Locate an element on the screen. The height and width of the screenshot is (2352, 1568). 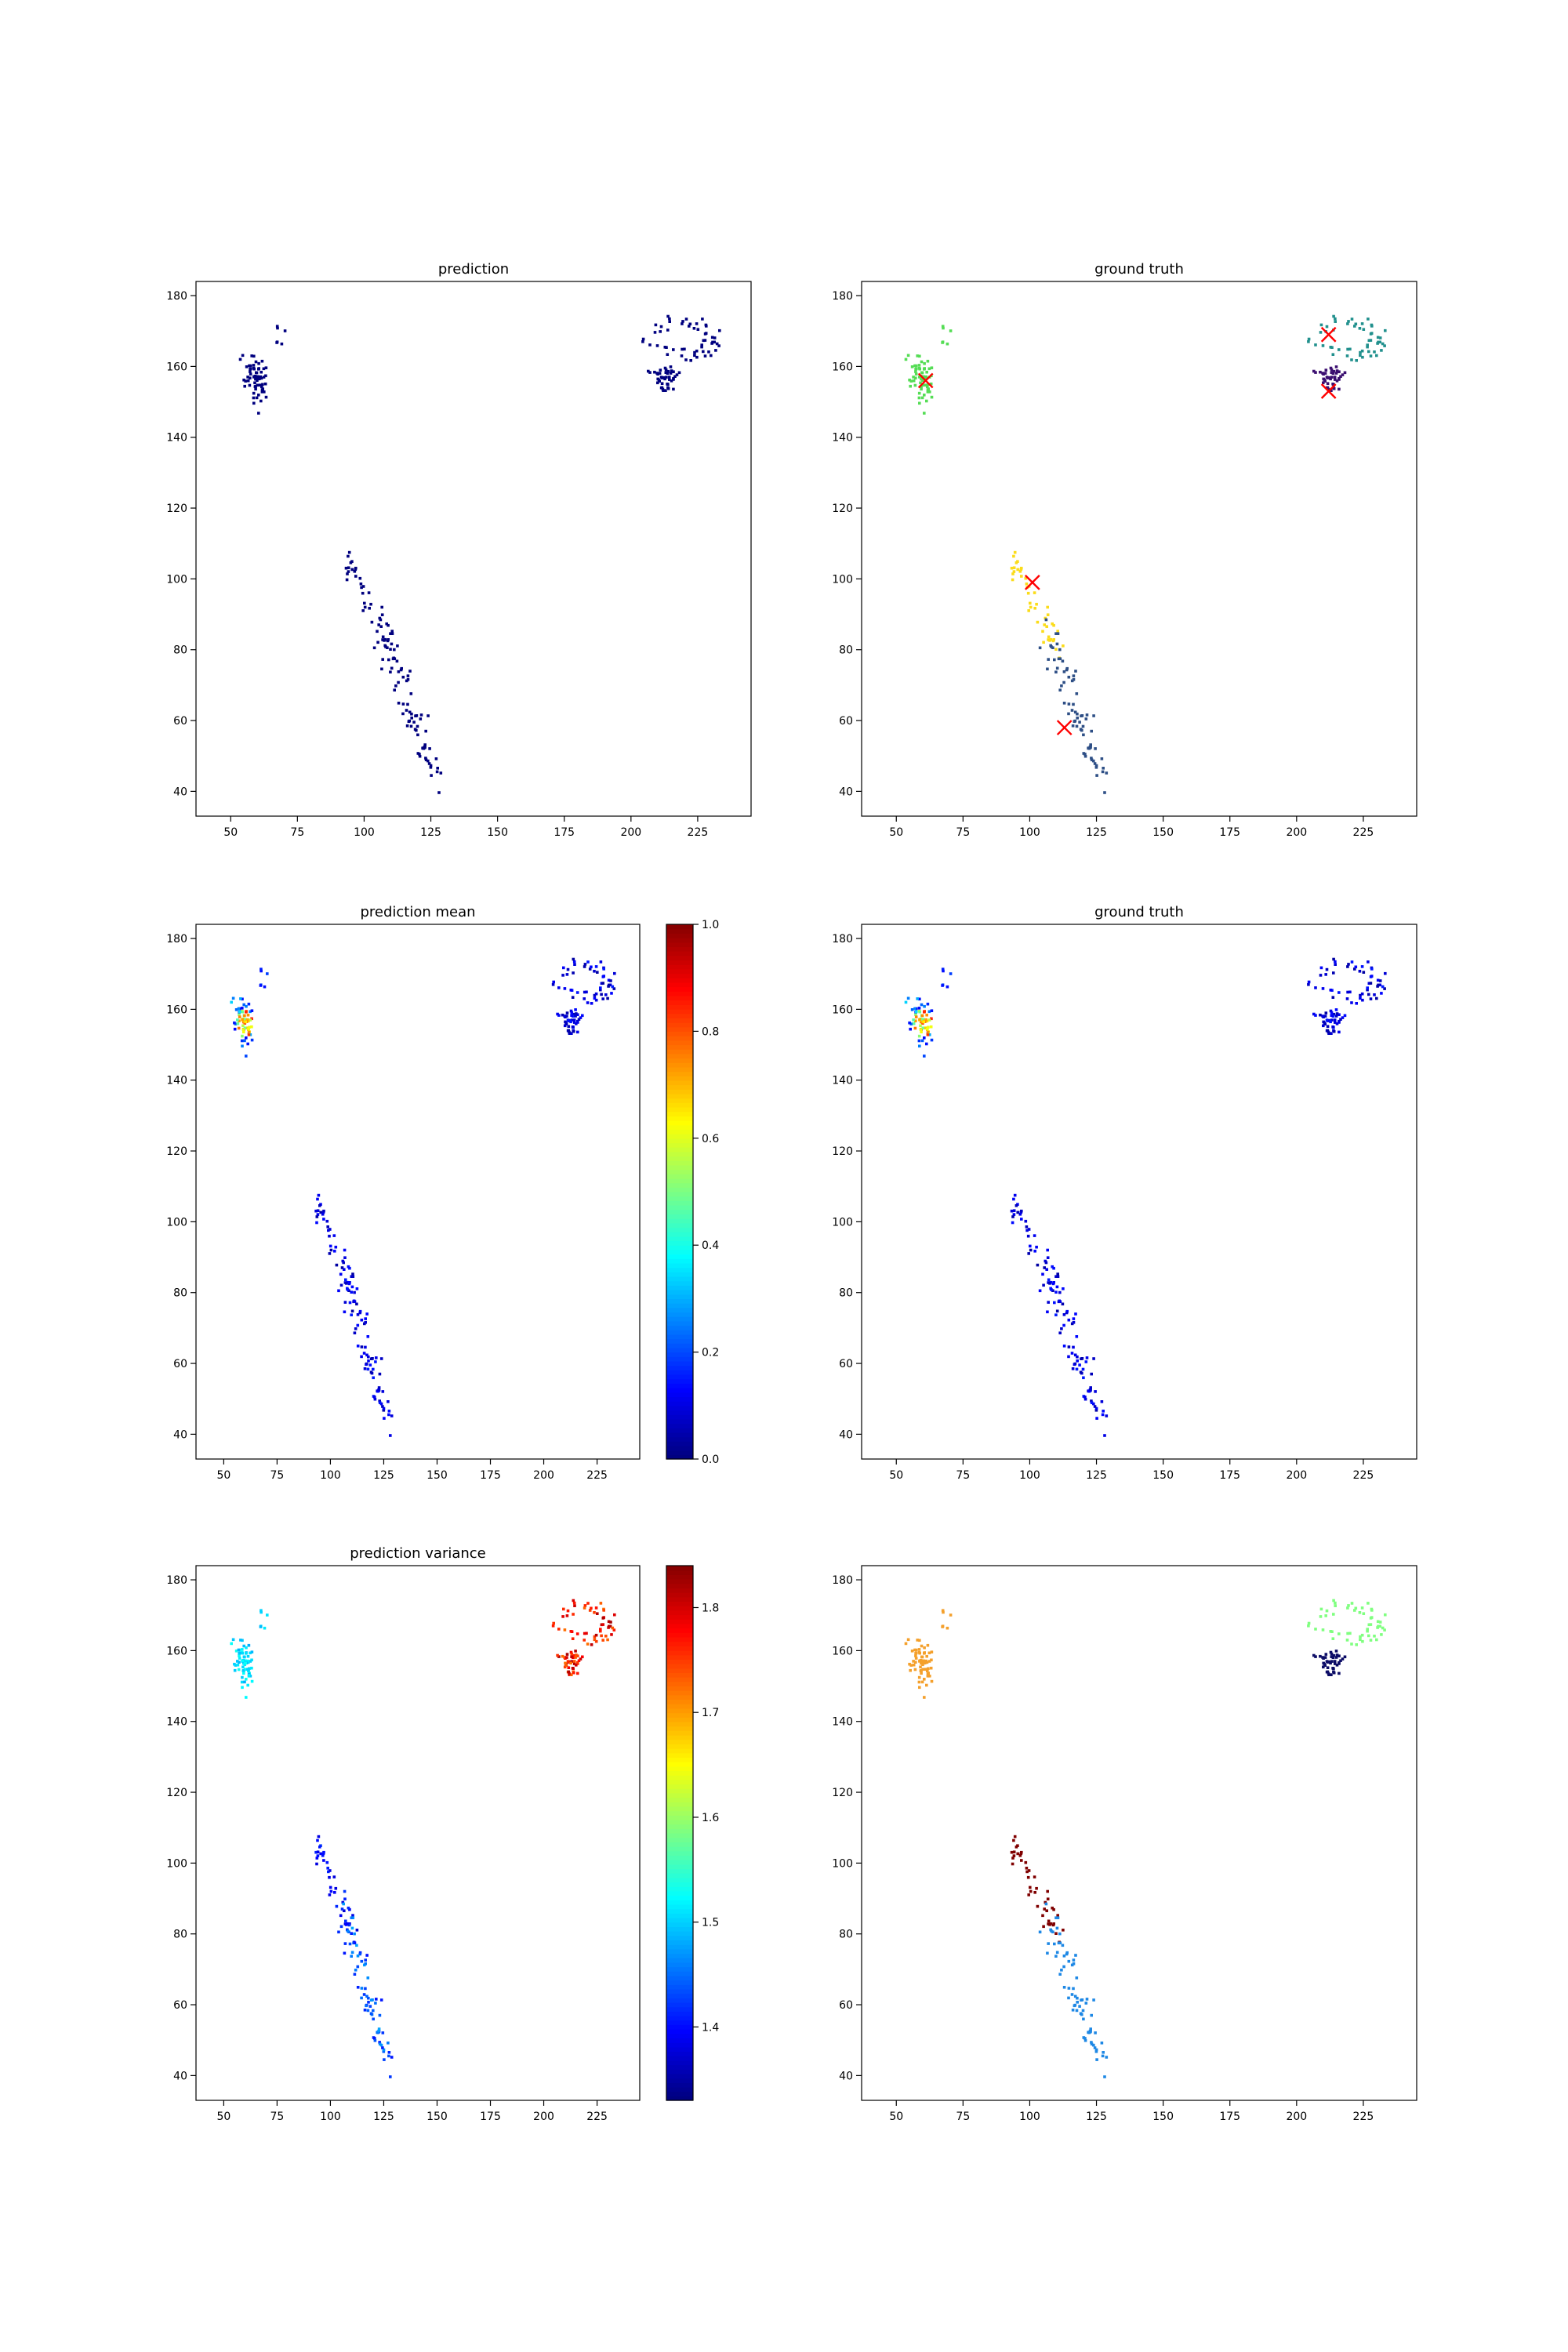
colorbar-frame is located at coordinates (680, 1833).